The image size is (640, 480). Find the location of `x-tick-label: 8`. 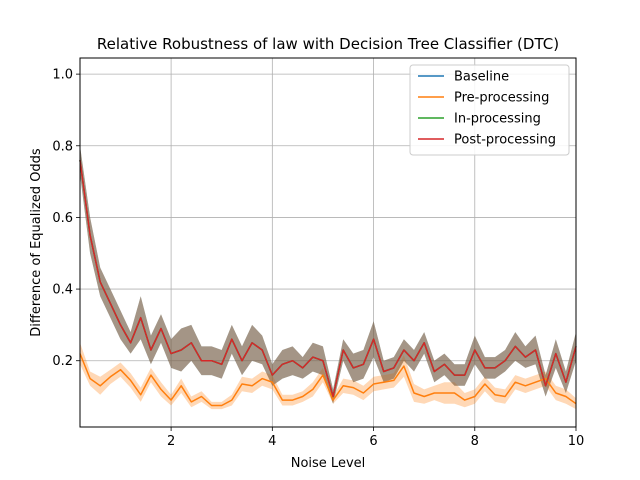

x-tick-label: 8 is located at coordinates (475, 441).